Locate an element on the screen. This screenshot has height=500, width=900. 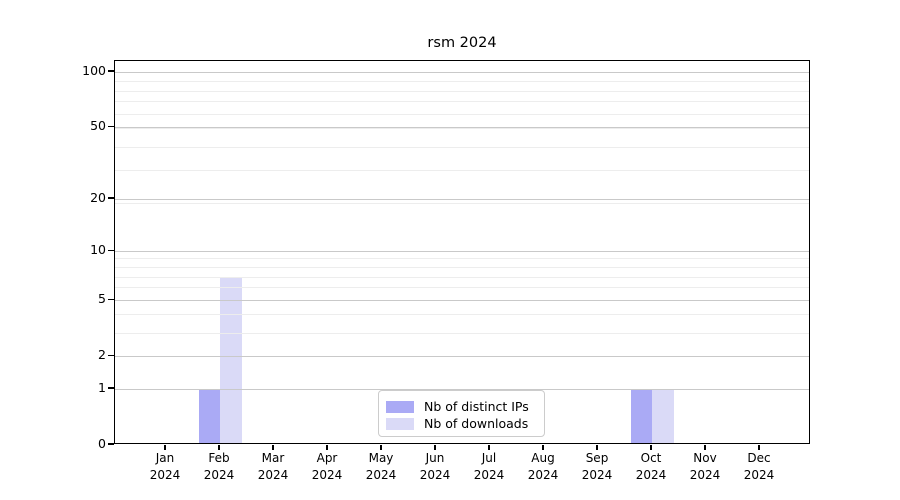
x-tick-label: Oct 2024 is located at coordinates (651, 466).